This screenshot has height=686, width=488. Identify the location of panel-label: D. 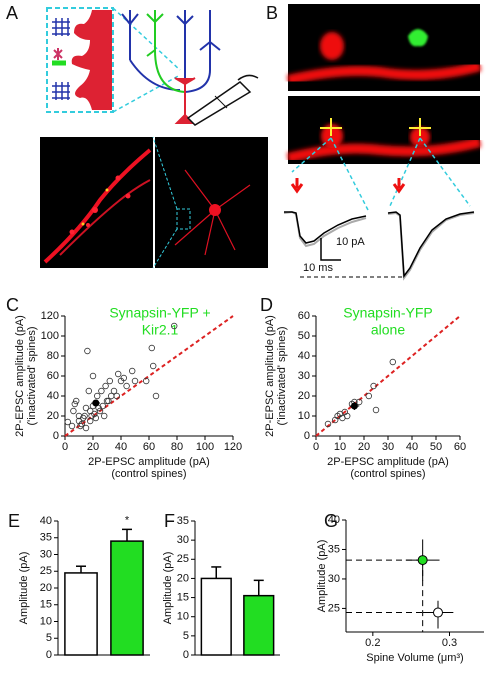
(266, 305).